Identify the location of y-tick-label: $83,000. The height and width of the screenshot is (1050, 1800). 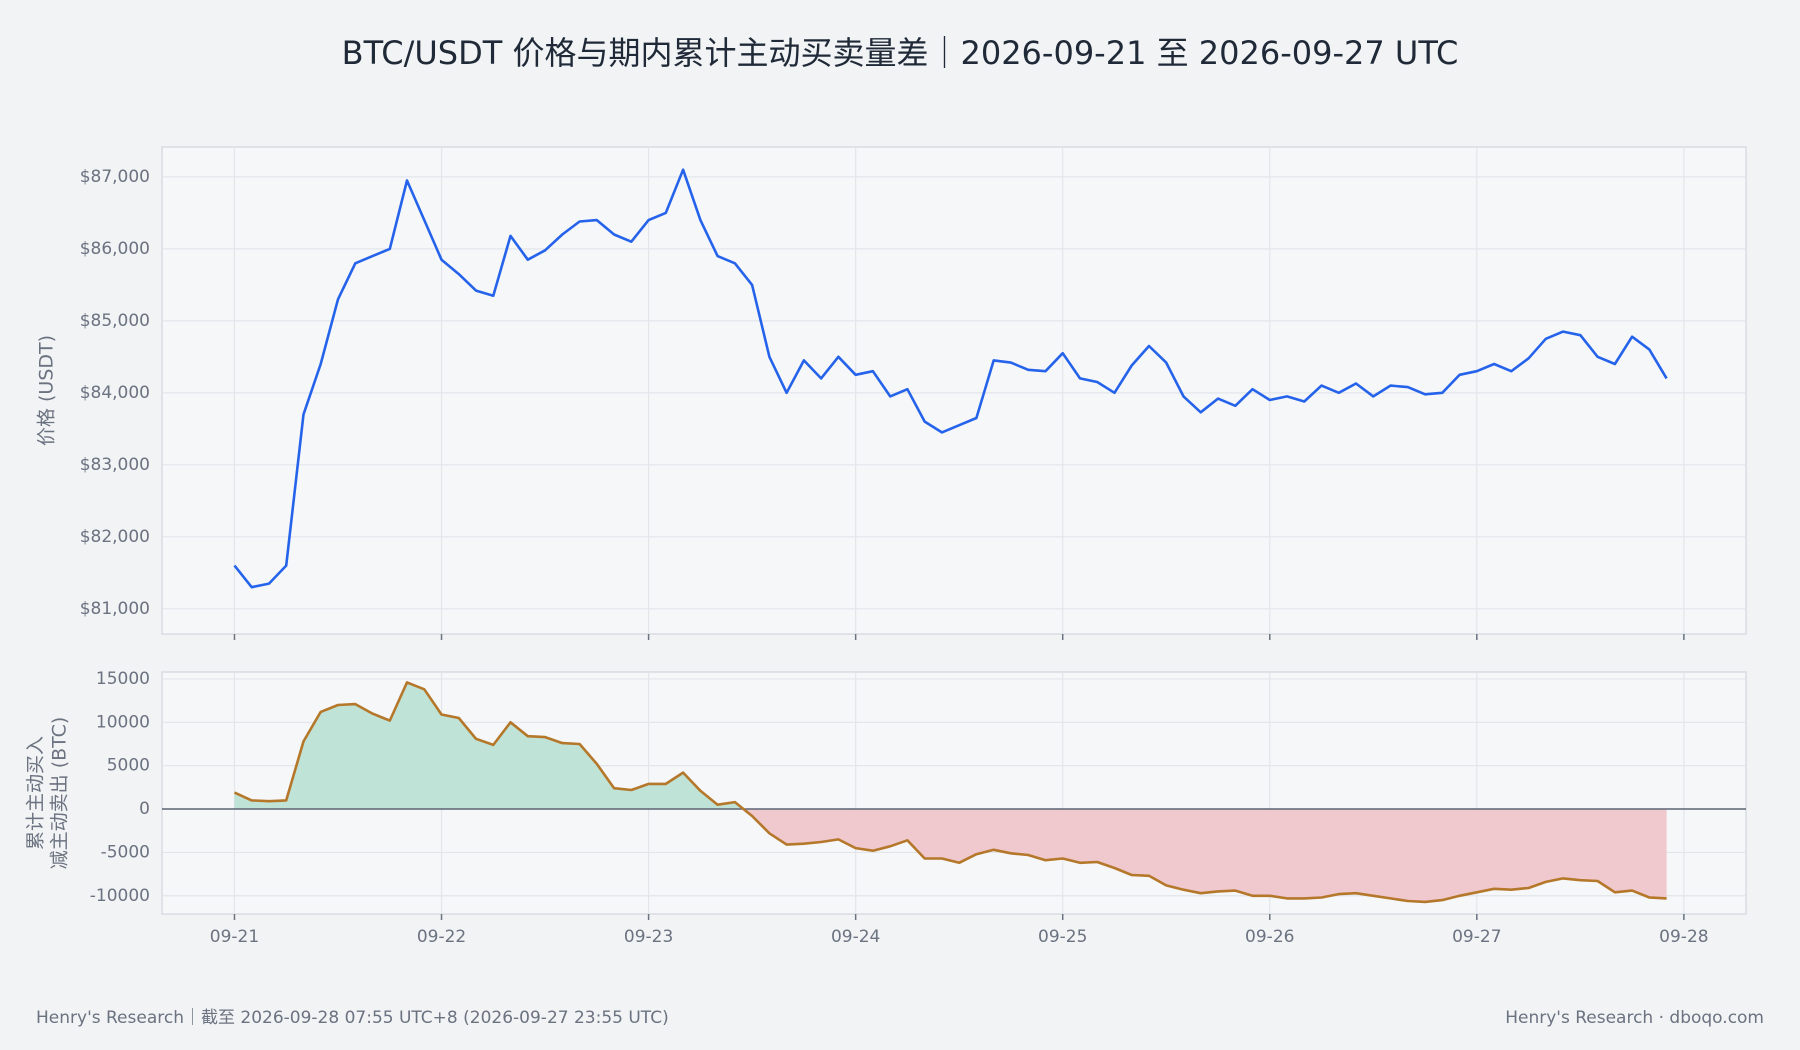
(115, 465).